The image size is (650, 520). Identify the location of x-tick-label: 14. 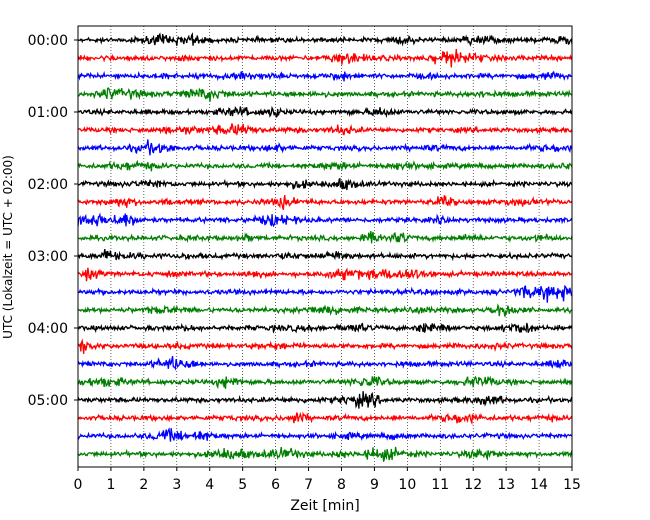
(539, 485).